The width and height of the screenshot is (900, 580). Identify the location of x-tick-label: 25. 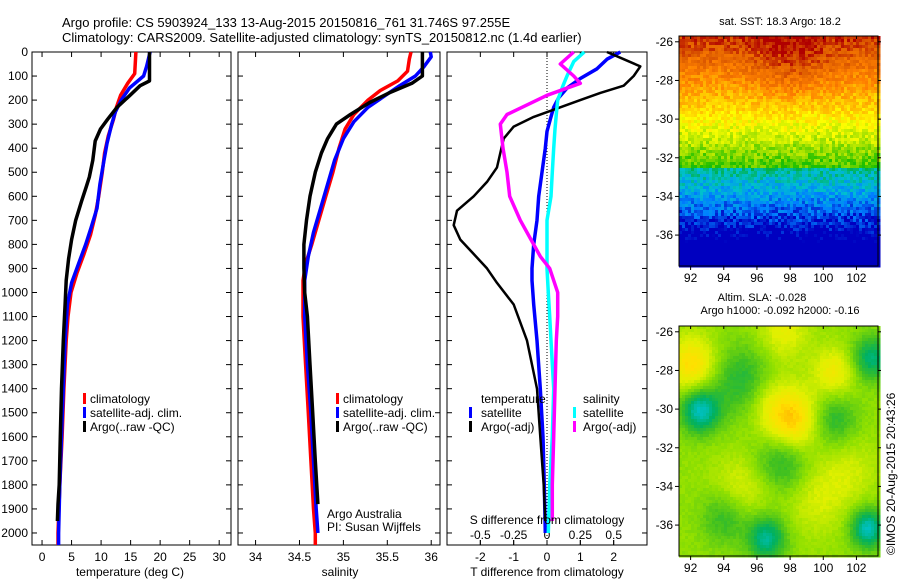
(190, 557).